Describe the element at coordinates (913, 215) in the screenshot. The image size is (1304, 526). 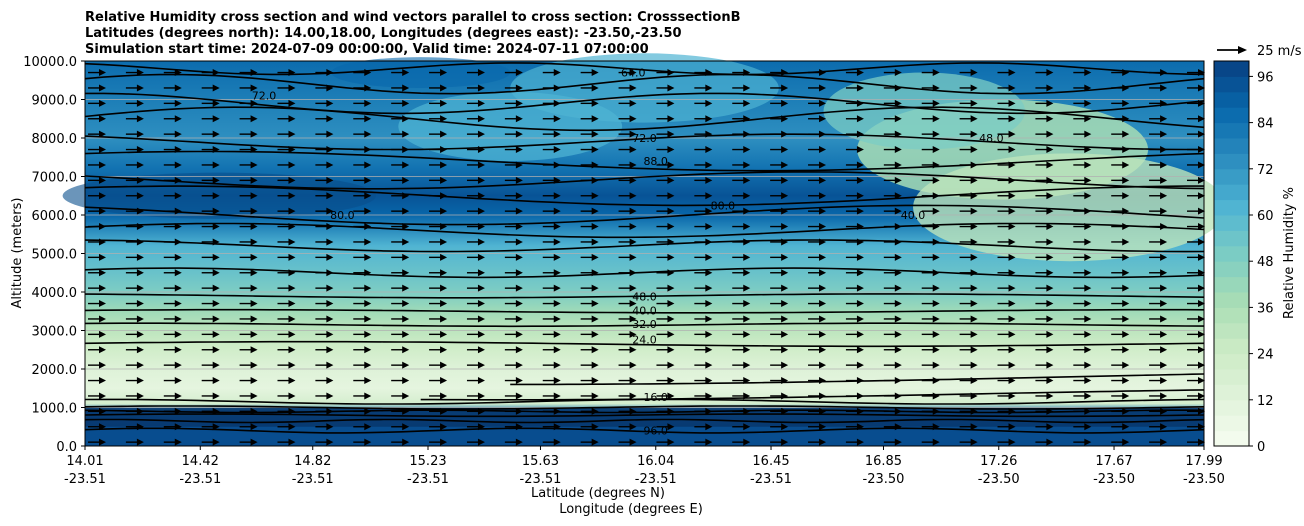
I see `contour-label: 40.0` at that location.